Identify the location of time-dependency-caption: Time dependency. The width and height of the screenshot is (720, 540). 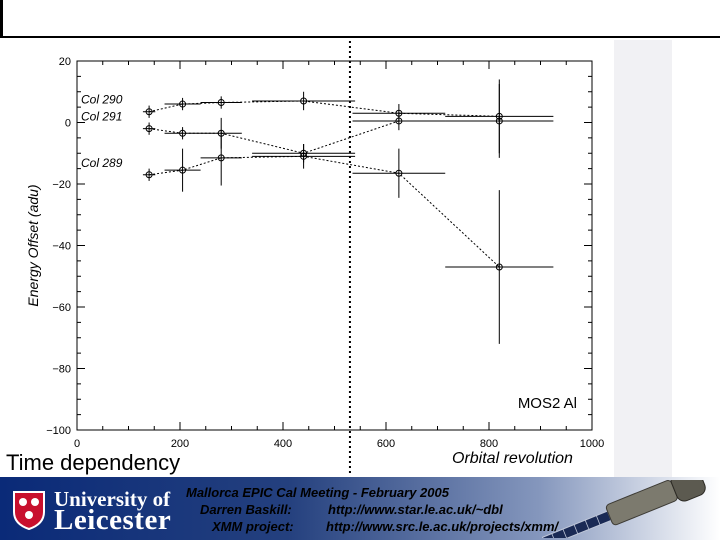
(93, 462).